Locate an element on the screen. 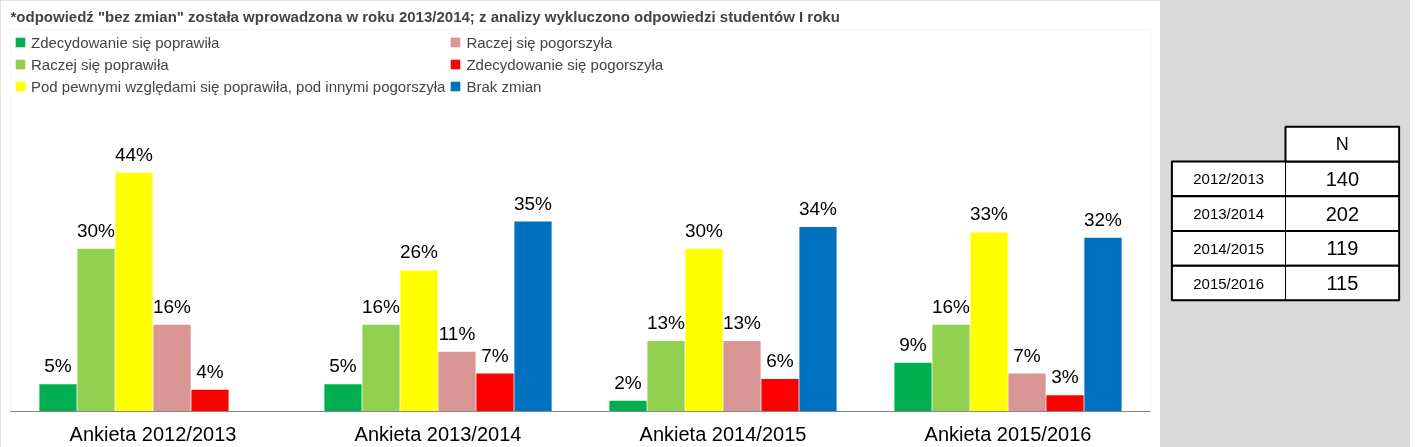  category-label: 2013/2014 is located at coordinates (1229, 214).